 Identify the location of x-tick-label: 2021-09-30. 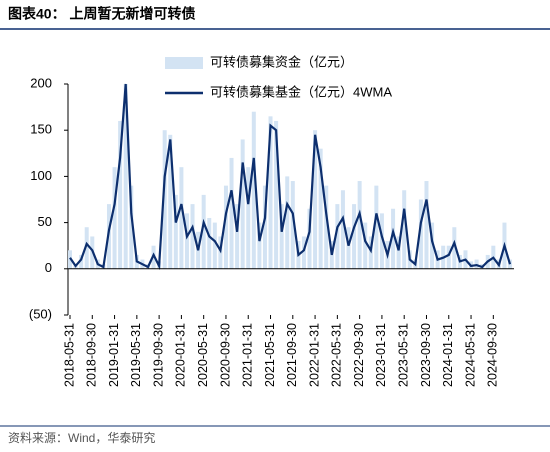
(292, 355).